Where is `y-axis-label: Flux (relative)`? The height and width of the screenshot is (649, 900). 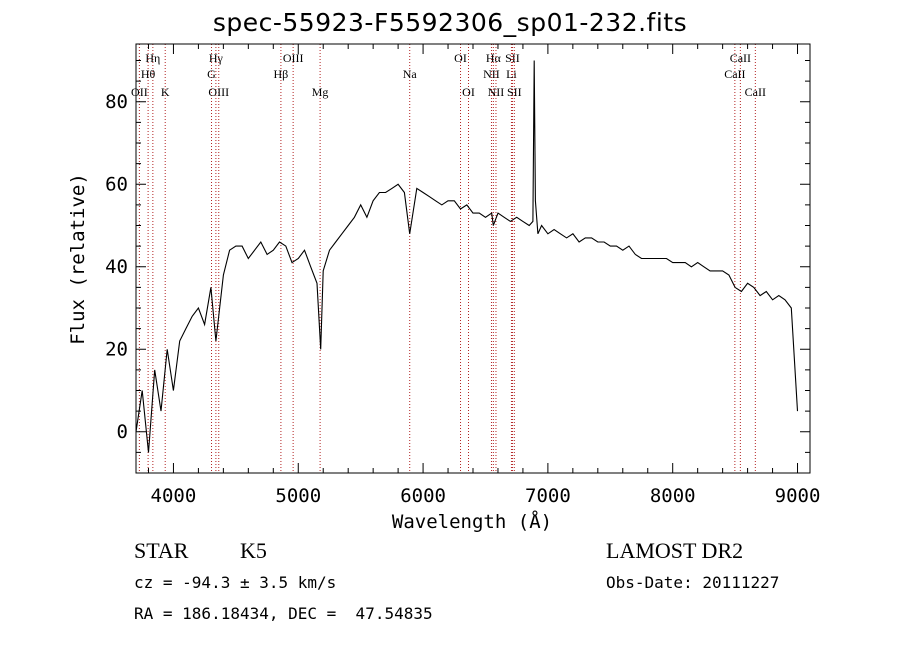
y-axis-label: Flux (relative) is located at coordinates (78, 259).